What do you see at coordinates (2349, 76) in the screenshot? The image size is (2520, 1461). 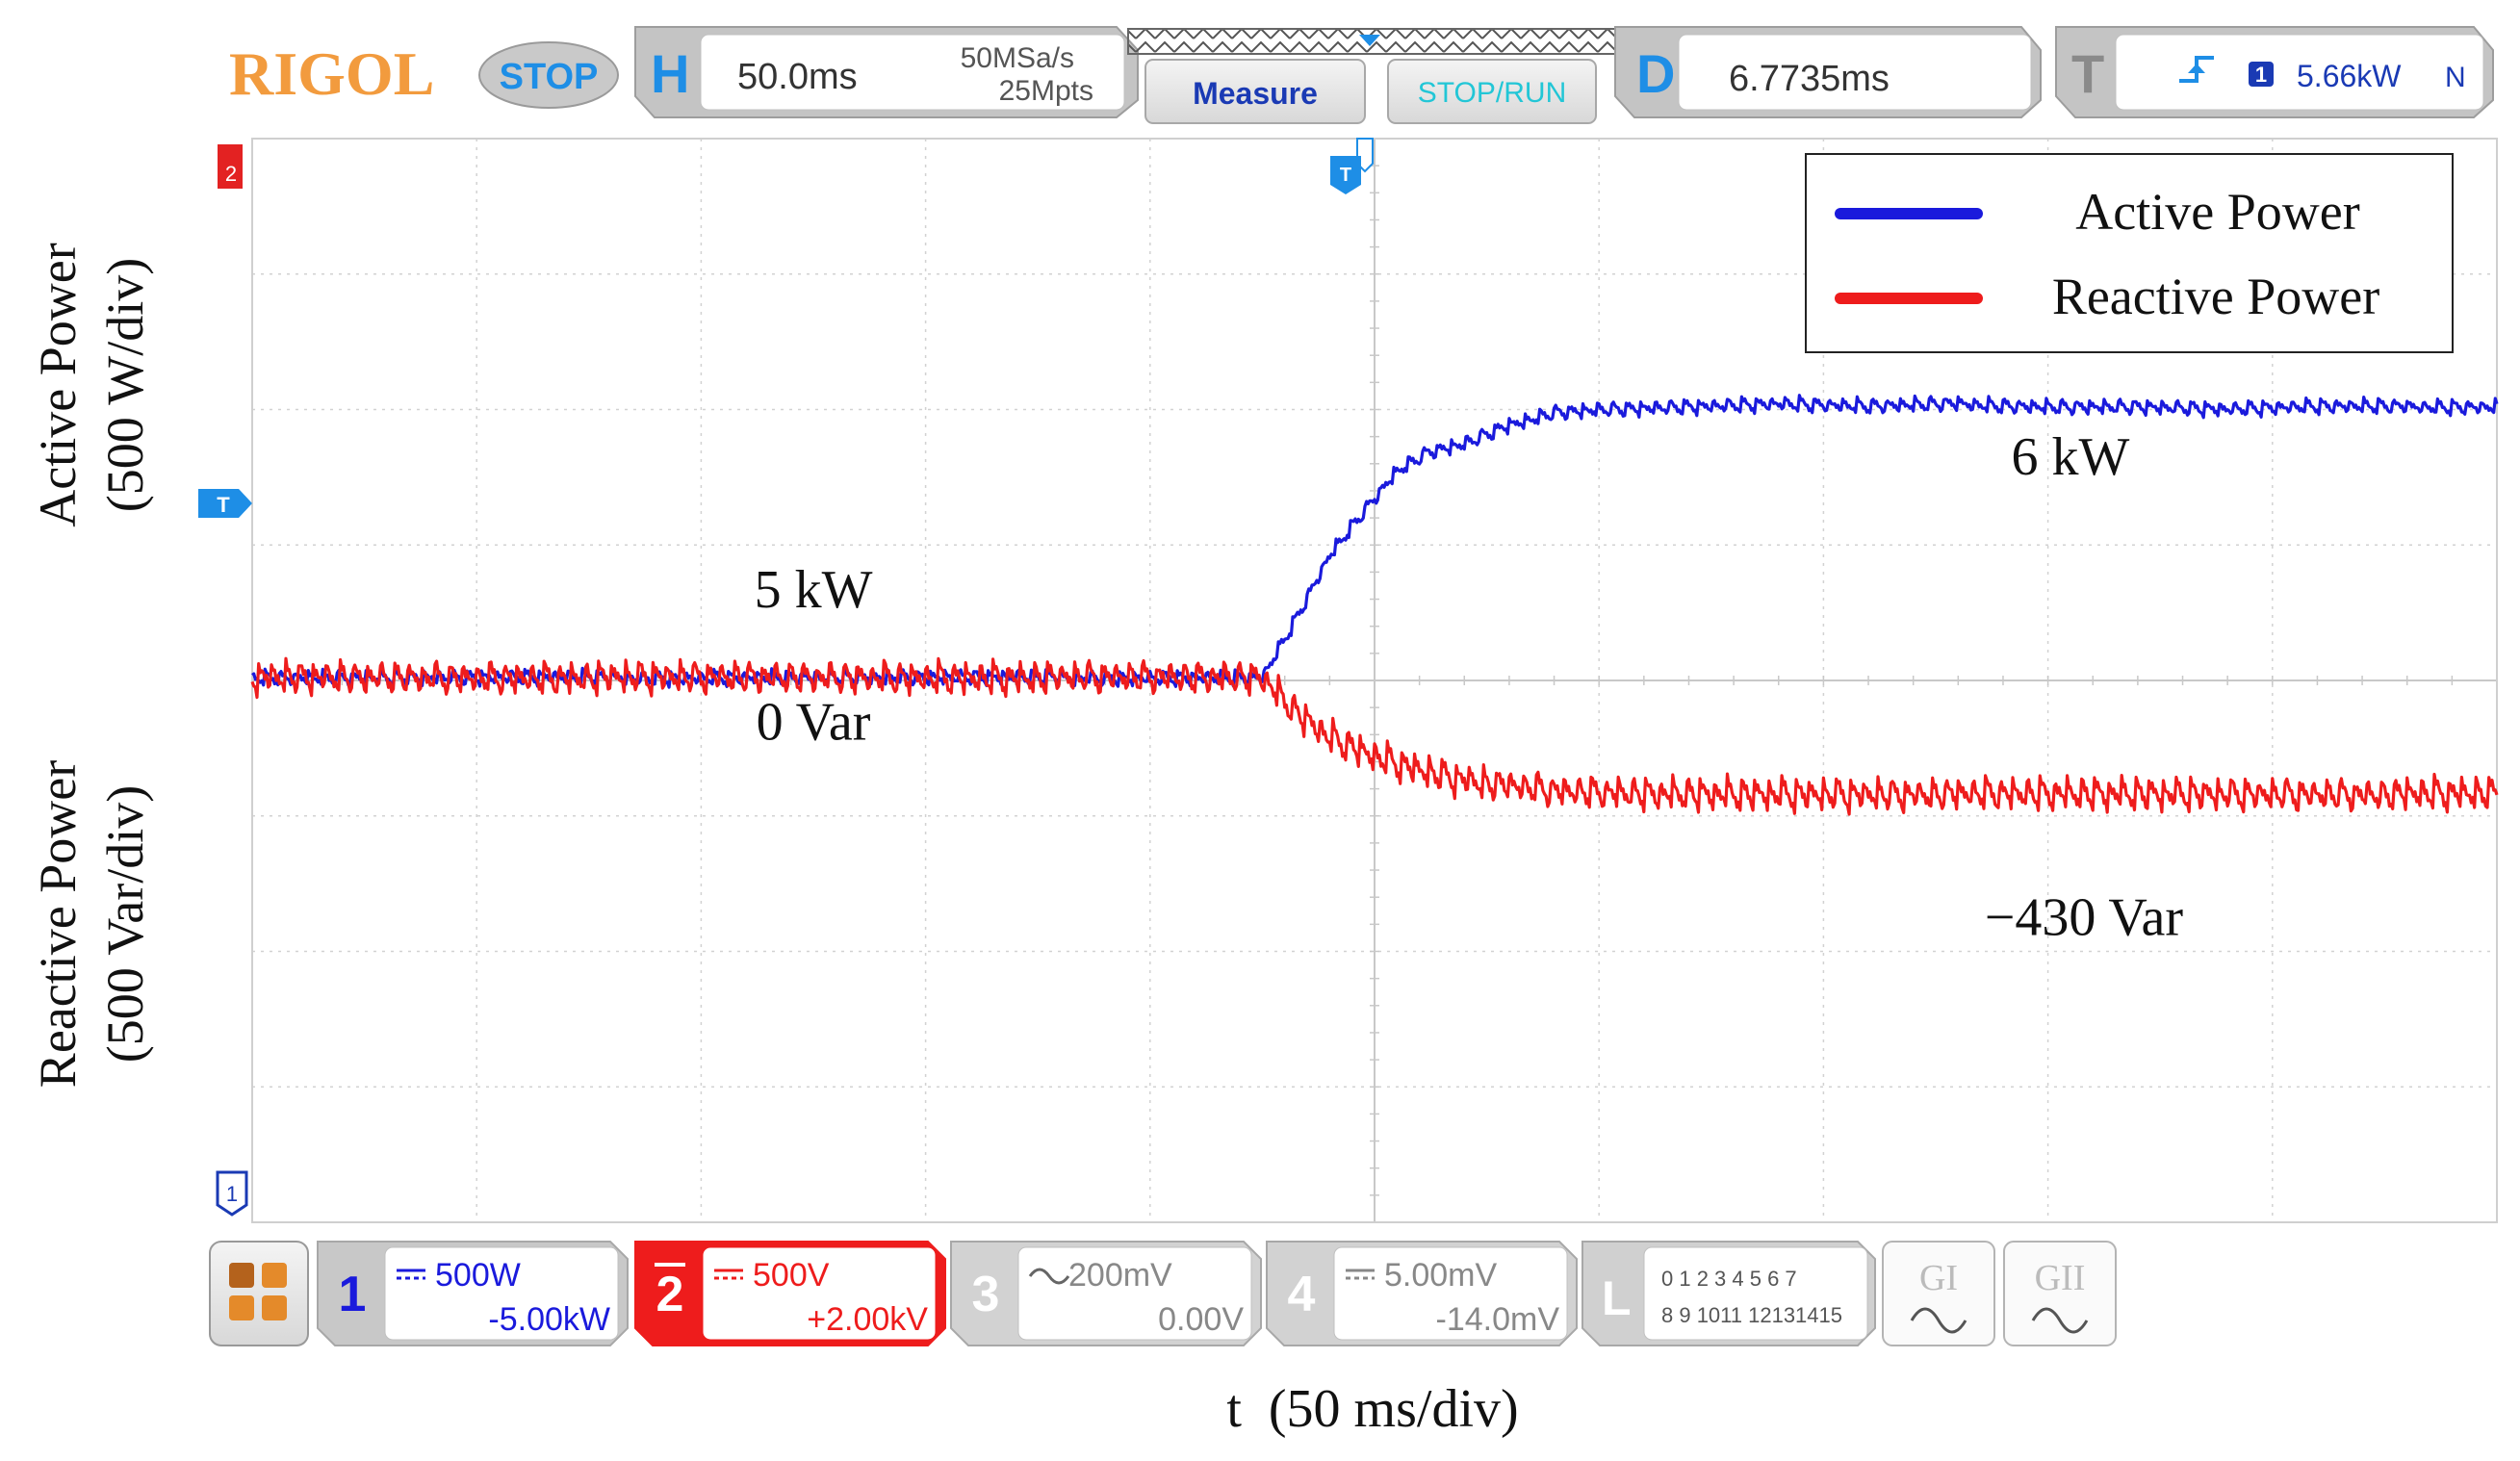 I see `trigger-level: 5.66kW` at bounding box center [2349, 76].